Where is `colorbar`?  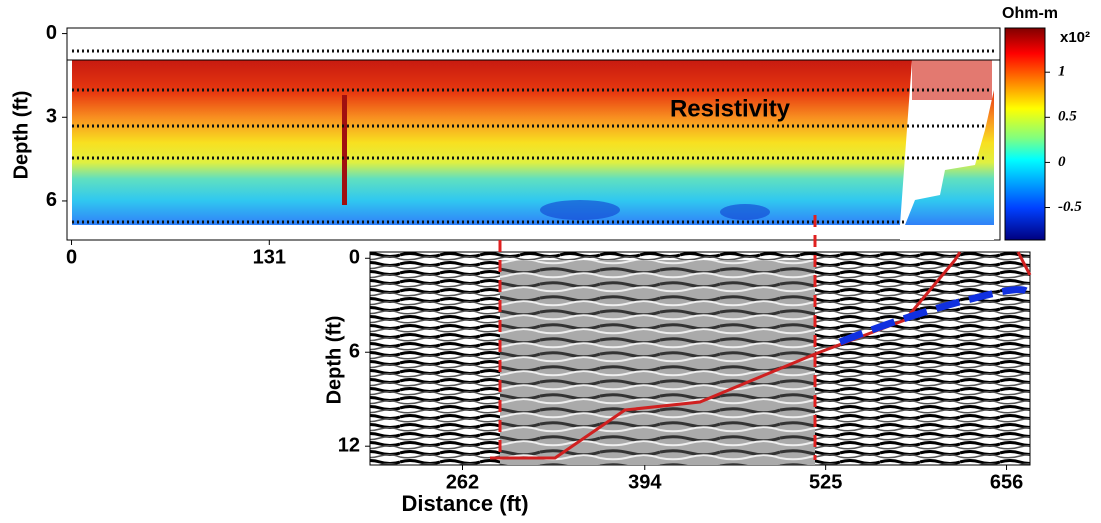 colorbar is located at coordinates (1025, 134).